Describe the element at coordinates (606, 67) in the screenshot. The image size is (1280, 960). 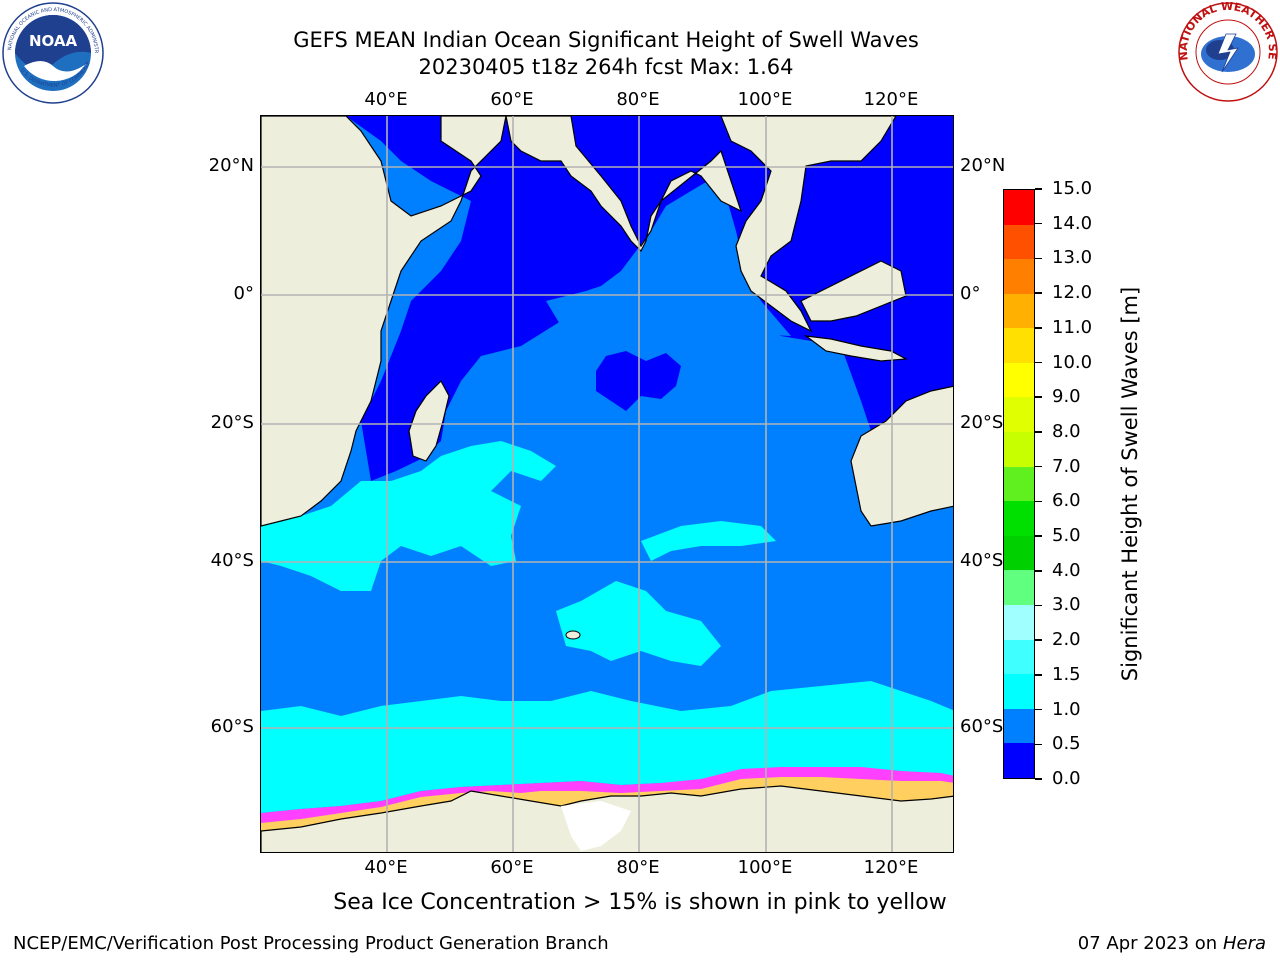
I see `map-subtitle: 20230405 t18z 264h fcst Max: 1.64` at that location.